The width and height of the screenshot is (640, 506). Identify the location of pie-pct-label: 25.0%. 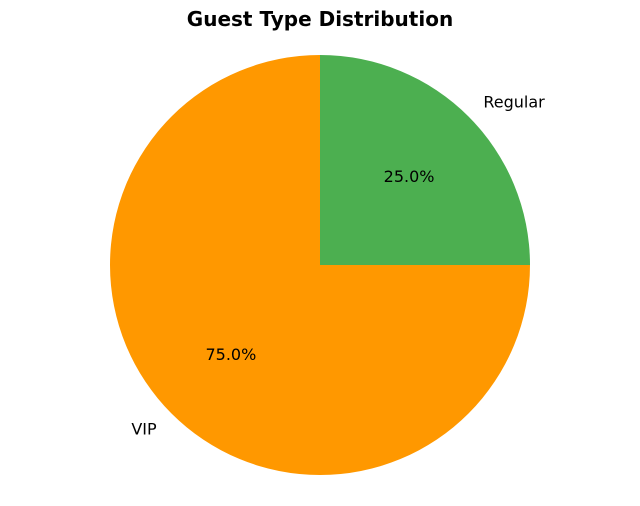
(409, 176).